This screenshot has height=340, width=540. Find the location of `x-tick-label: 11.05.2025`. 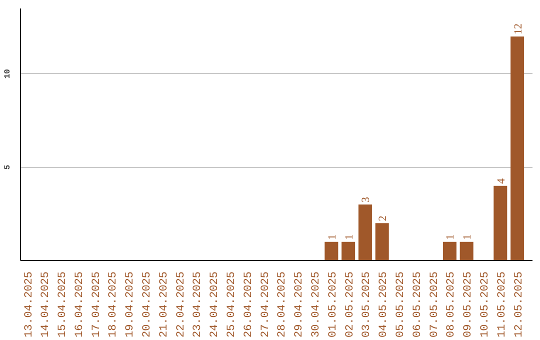

x-tick-label: 11.05.2025 is located at coordinates (502, 304).